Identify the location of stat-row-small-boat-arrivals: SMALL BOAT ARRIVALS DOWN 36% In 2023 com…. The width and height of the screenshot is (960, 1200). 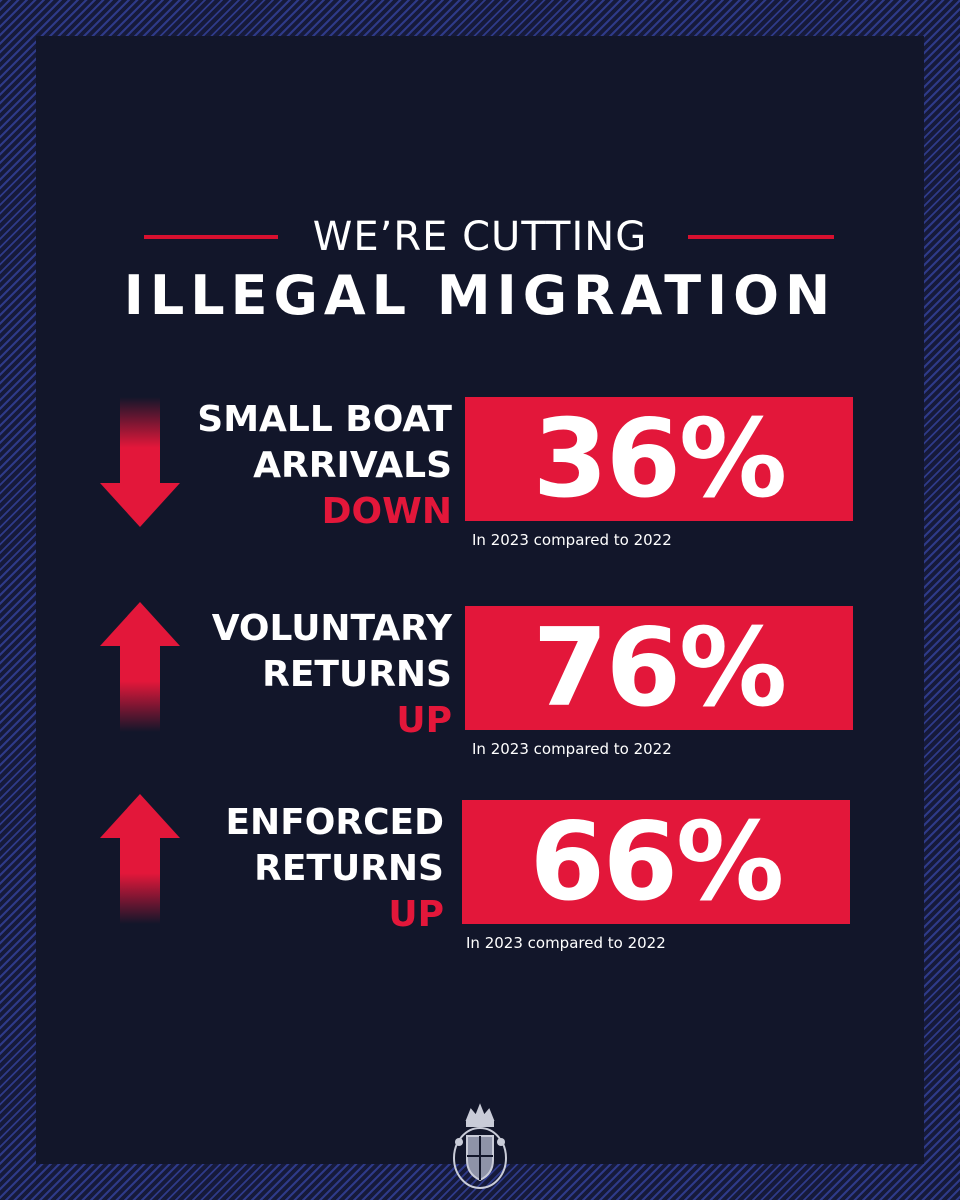
(480, 477).